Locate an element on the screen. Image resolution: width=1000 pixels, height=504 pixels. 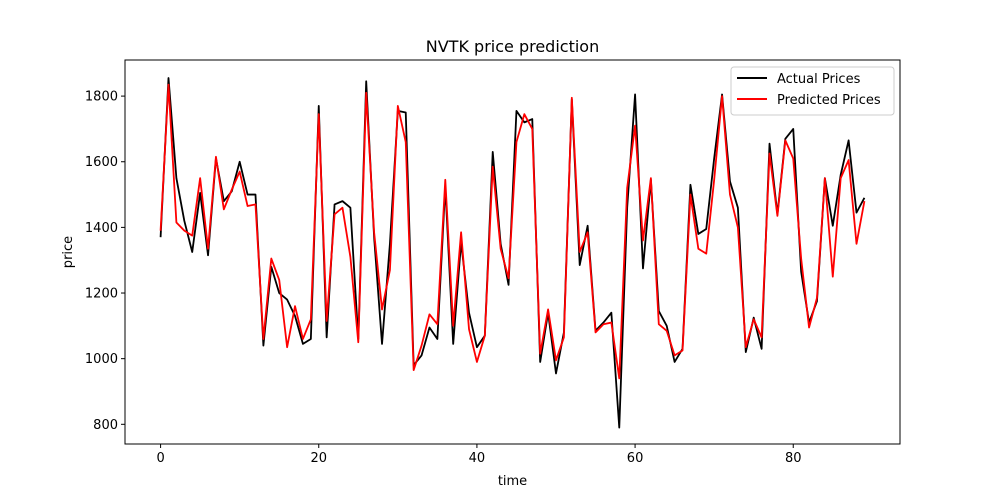
legend-box is located at coordinates (812, 91).